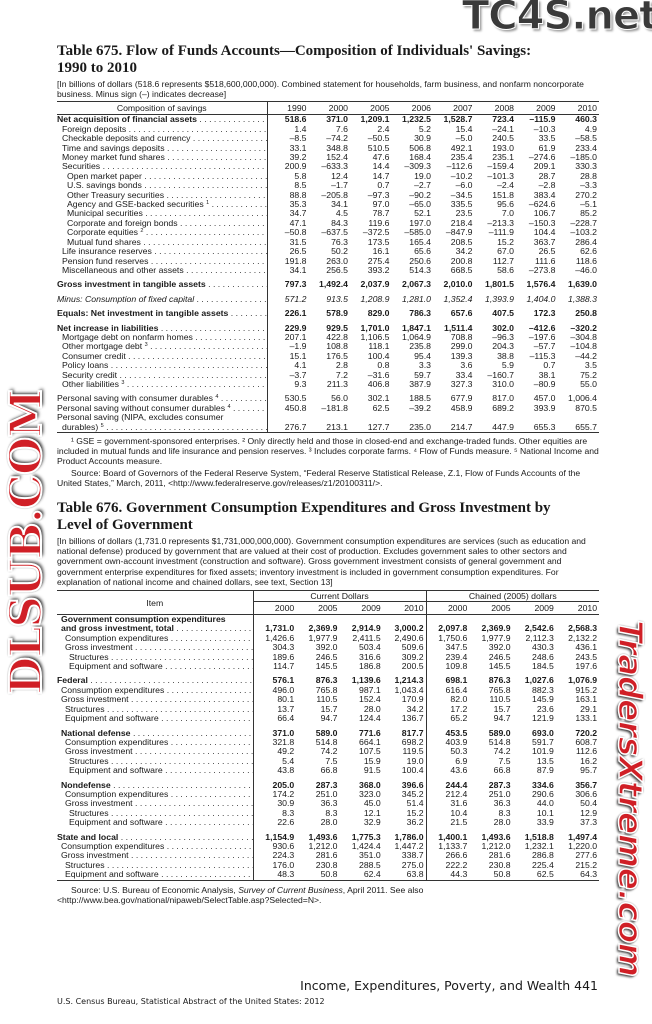 Image resolution: width=652 pixels, height=1024 pixels. I want to click on data-cell: –10.3, so click(544, 128).